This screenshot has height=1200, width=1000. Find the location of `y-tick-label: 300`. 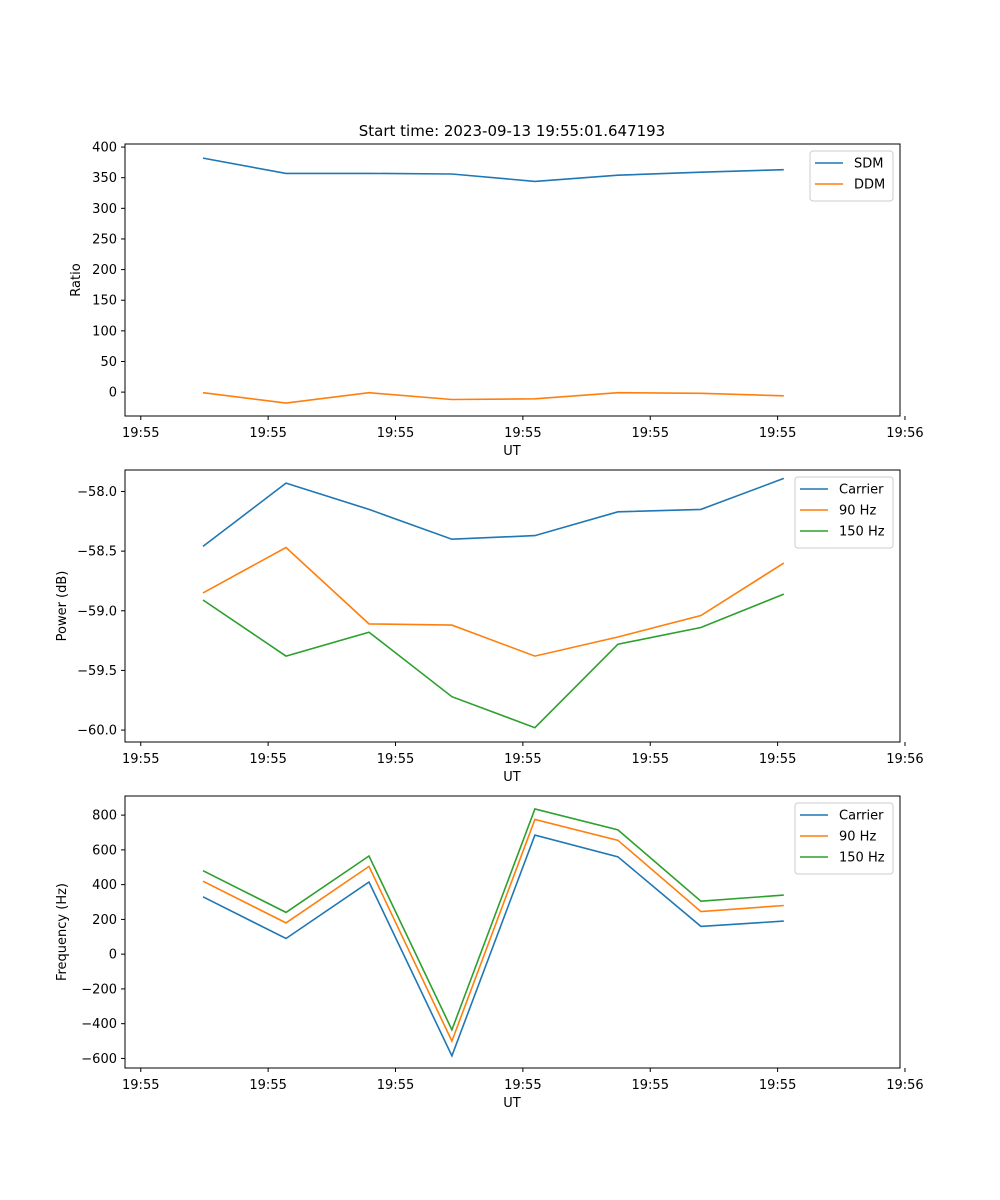

y-tick-label: 300 is located at coordinates (104, 209).